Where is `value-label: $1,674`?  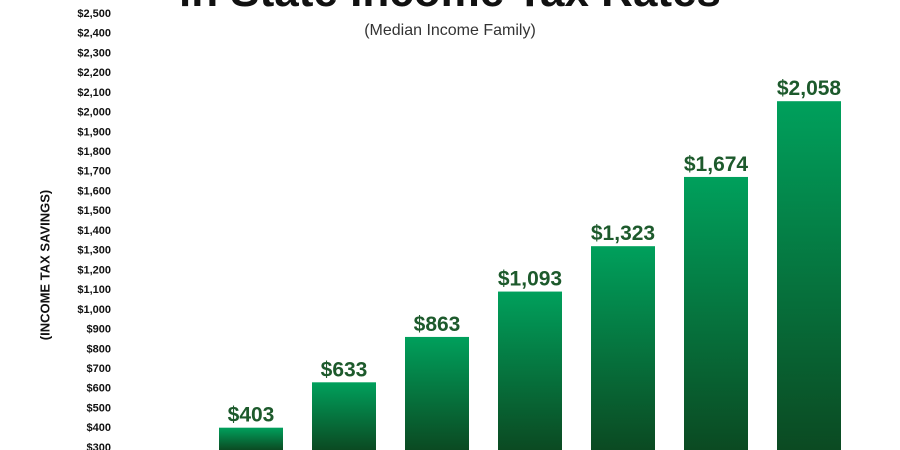
value-label: $1,674 is located at coordinates (716, 164).